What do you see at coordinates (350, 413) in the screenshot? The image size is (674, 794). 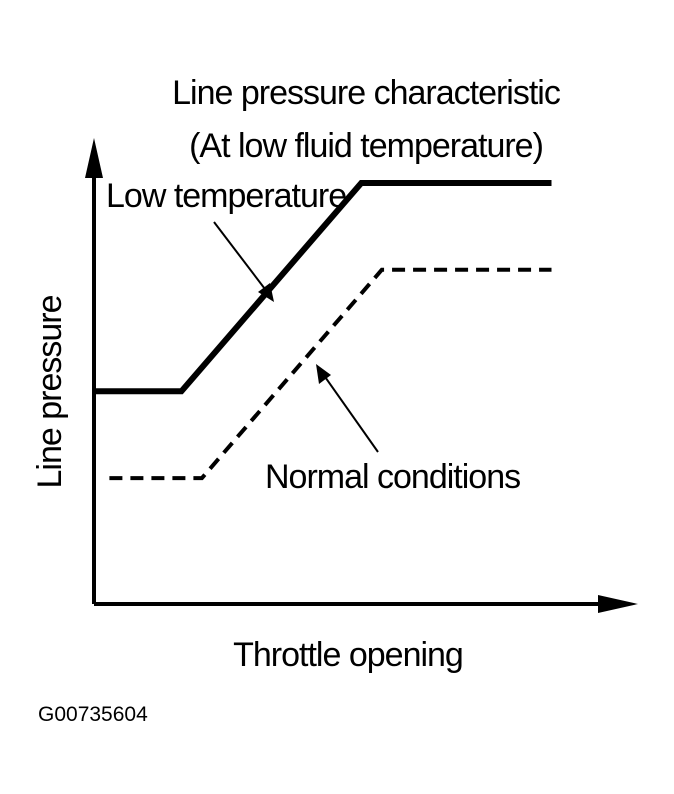 I see `normal-conditions-leader-line` at bounding box center [350, 413].